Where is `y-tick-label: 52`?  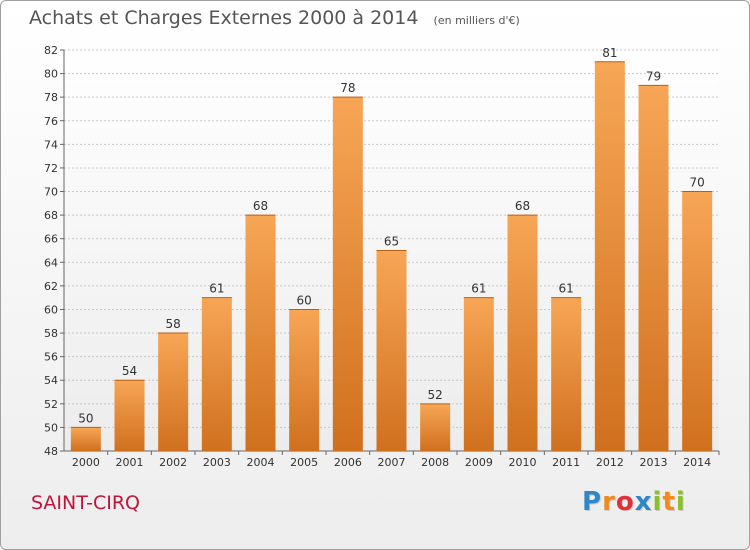
y-tick-label: 52 is located at coordinates (51, 404).